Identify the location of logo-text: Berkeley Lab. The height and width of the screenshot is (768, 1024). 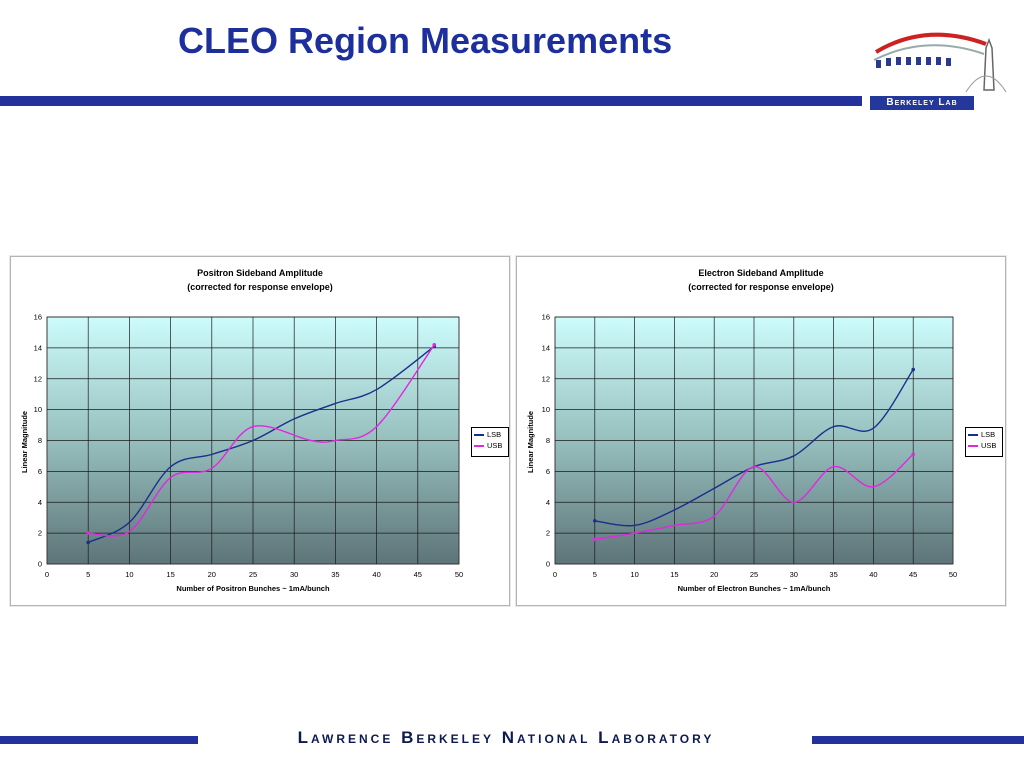
(922, 102).